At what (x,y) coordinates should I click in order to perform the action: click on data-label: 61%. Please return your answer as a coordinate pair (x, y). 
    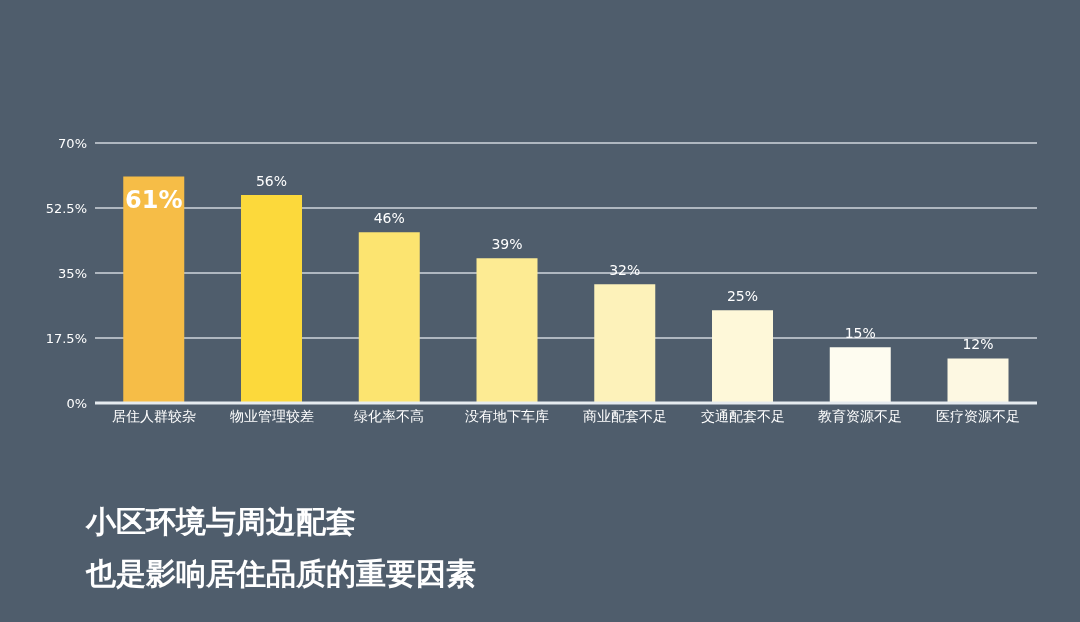
    Looking at the image, I should click on (154, 200).